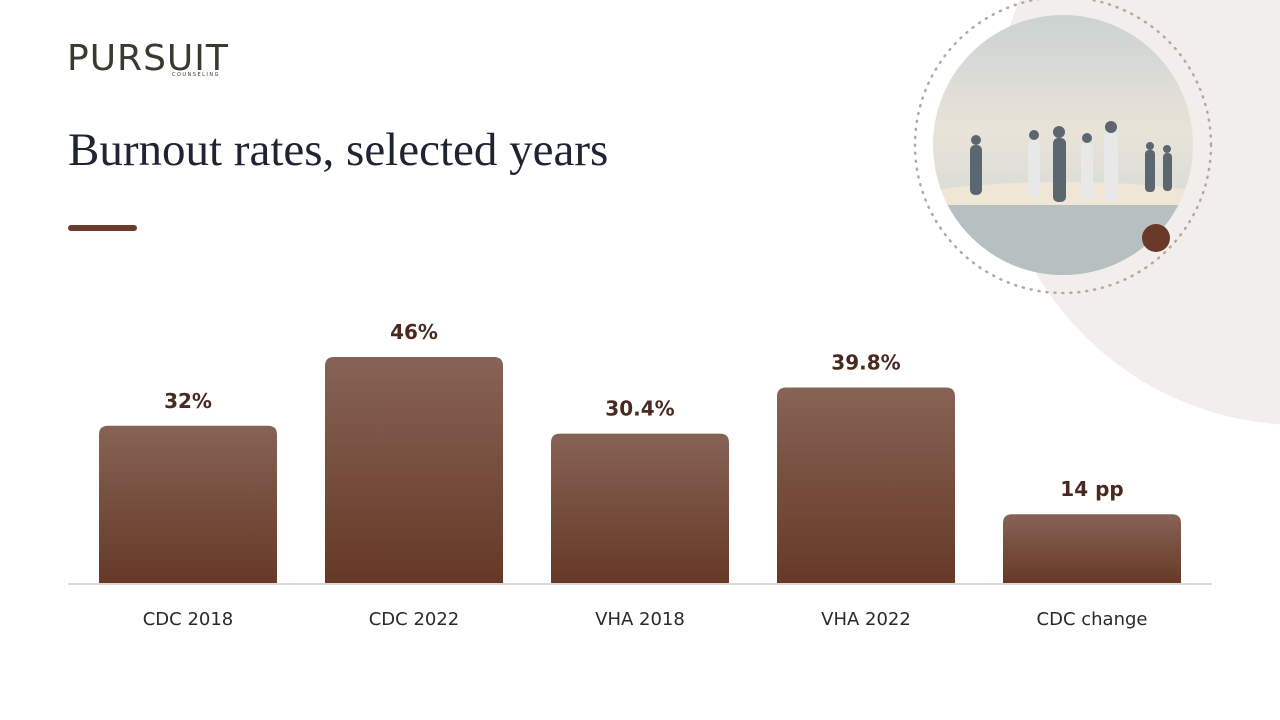 The height and width of the screenshot is (720, 1280). Describe the element at coordinates (196, 75) in the screenshot. I see `logo-tagline: COUNSELING` at that location.